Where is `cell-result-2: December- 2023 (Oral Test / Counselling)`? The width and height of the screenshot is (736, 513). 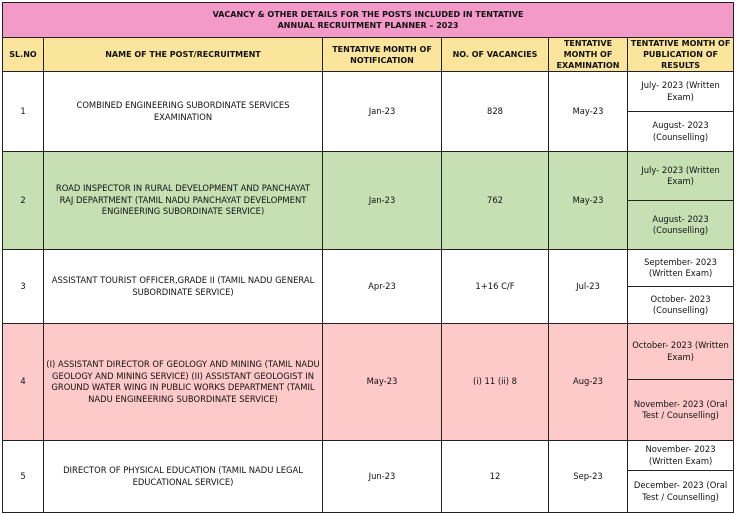 cell-result-2: December- 2023 (Oral Test / Counselling) is located at coordinates (680, 491).